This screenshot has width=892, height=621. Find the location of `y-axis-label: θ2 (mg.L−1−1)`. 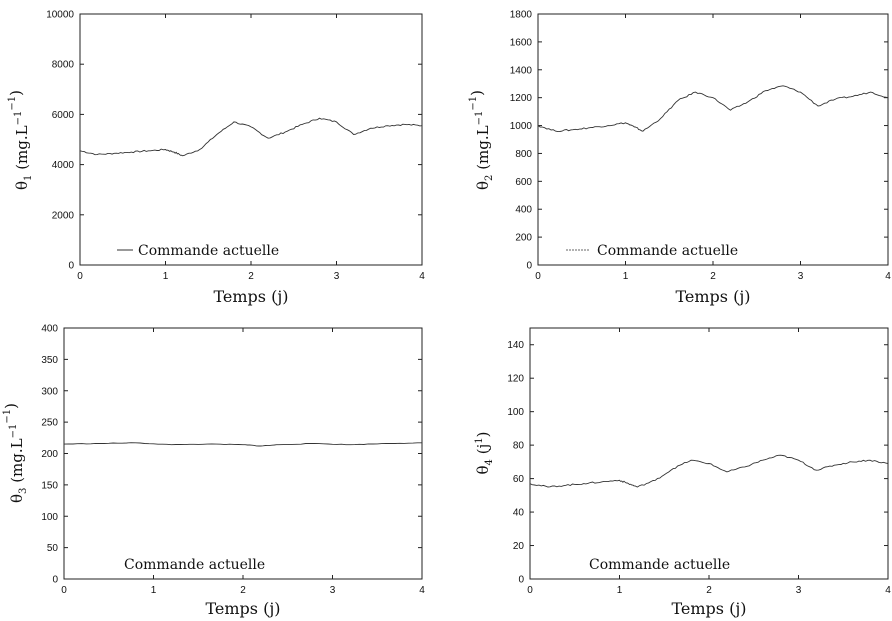

y-axis-label: θ2 (mg.L−1−1) is located at coordinates (481, 140).